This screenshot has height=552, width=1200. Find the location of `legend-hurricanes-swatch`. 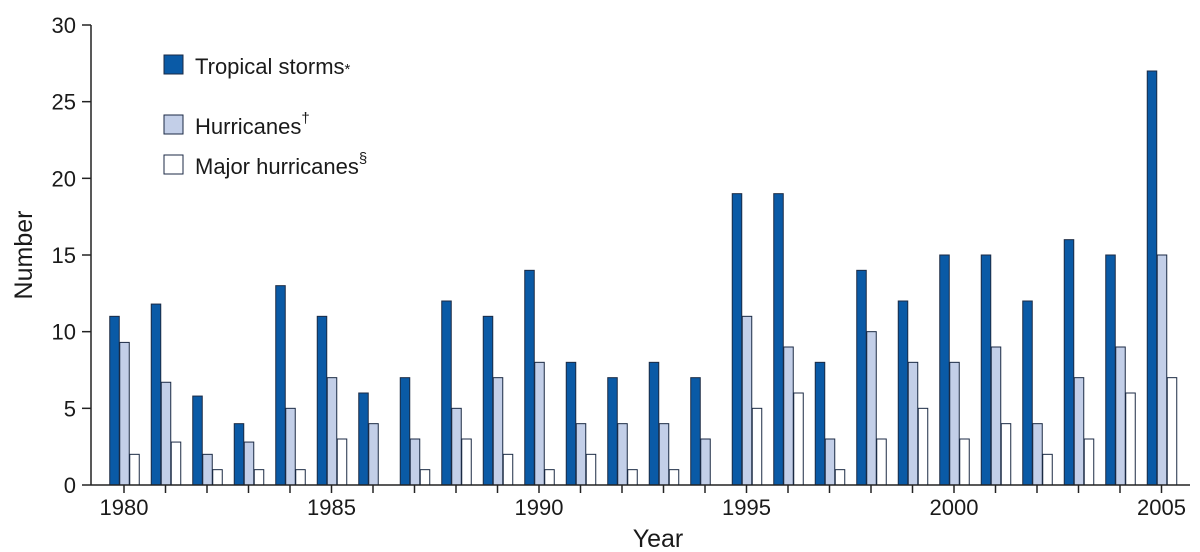

legend-hurricanes-swatch is located at coordinates (173, 124).